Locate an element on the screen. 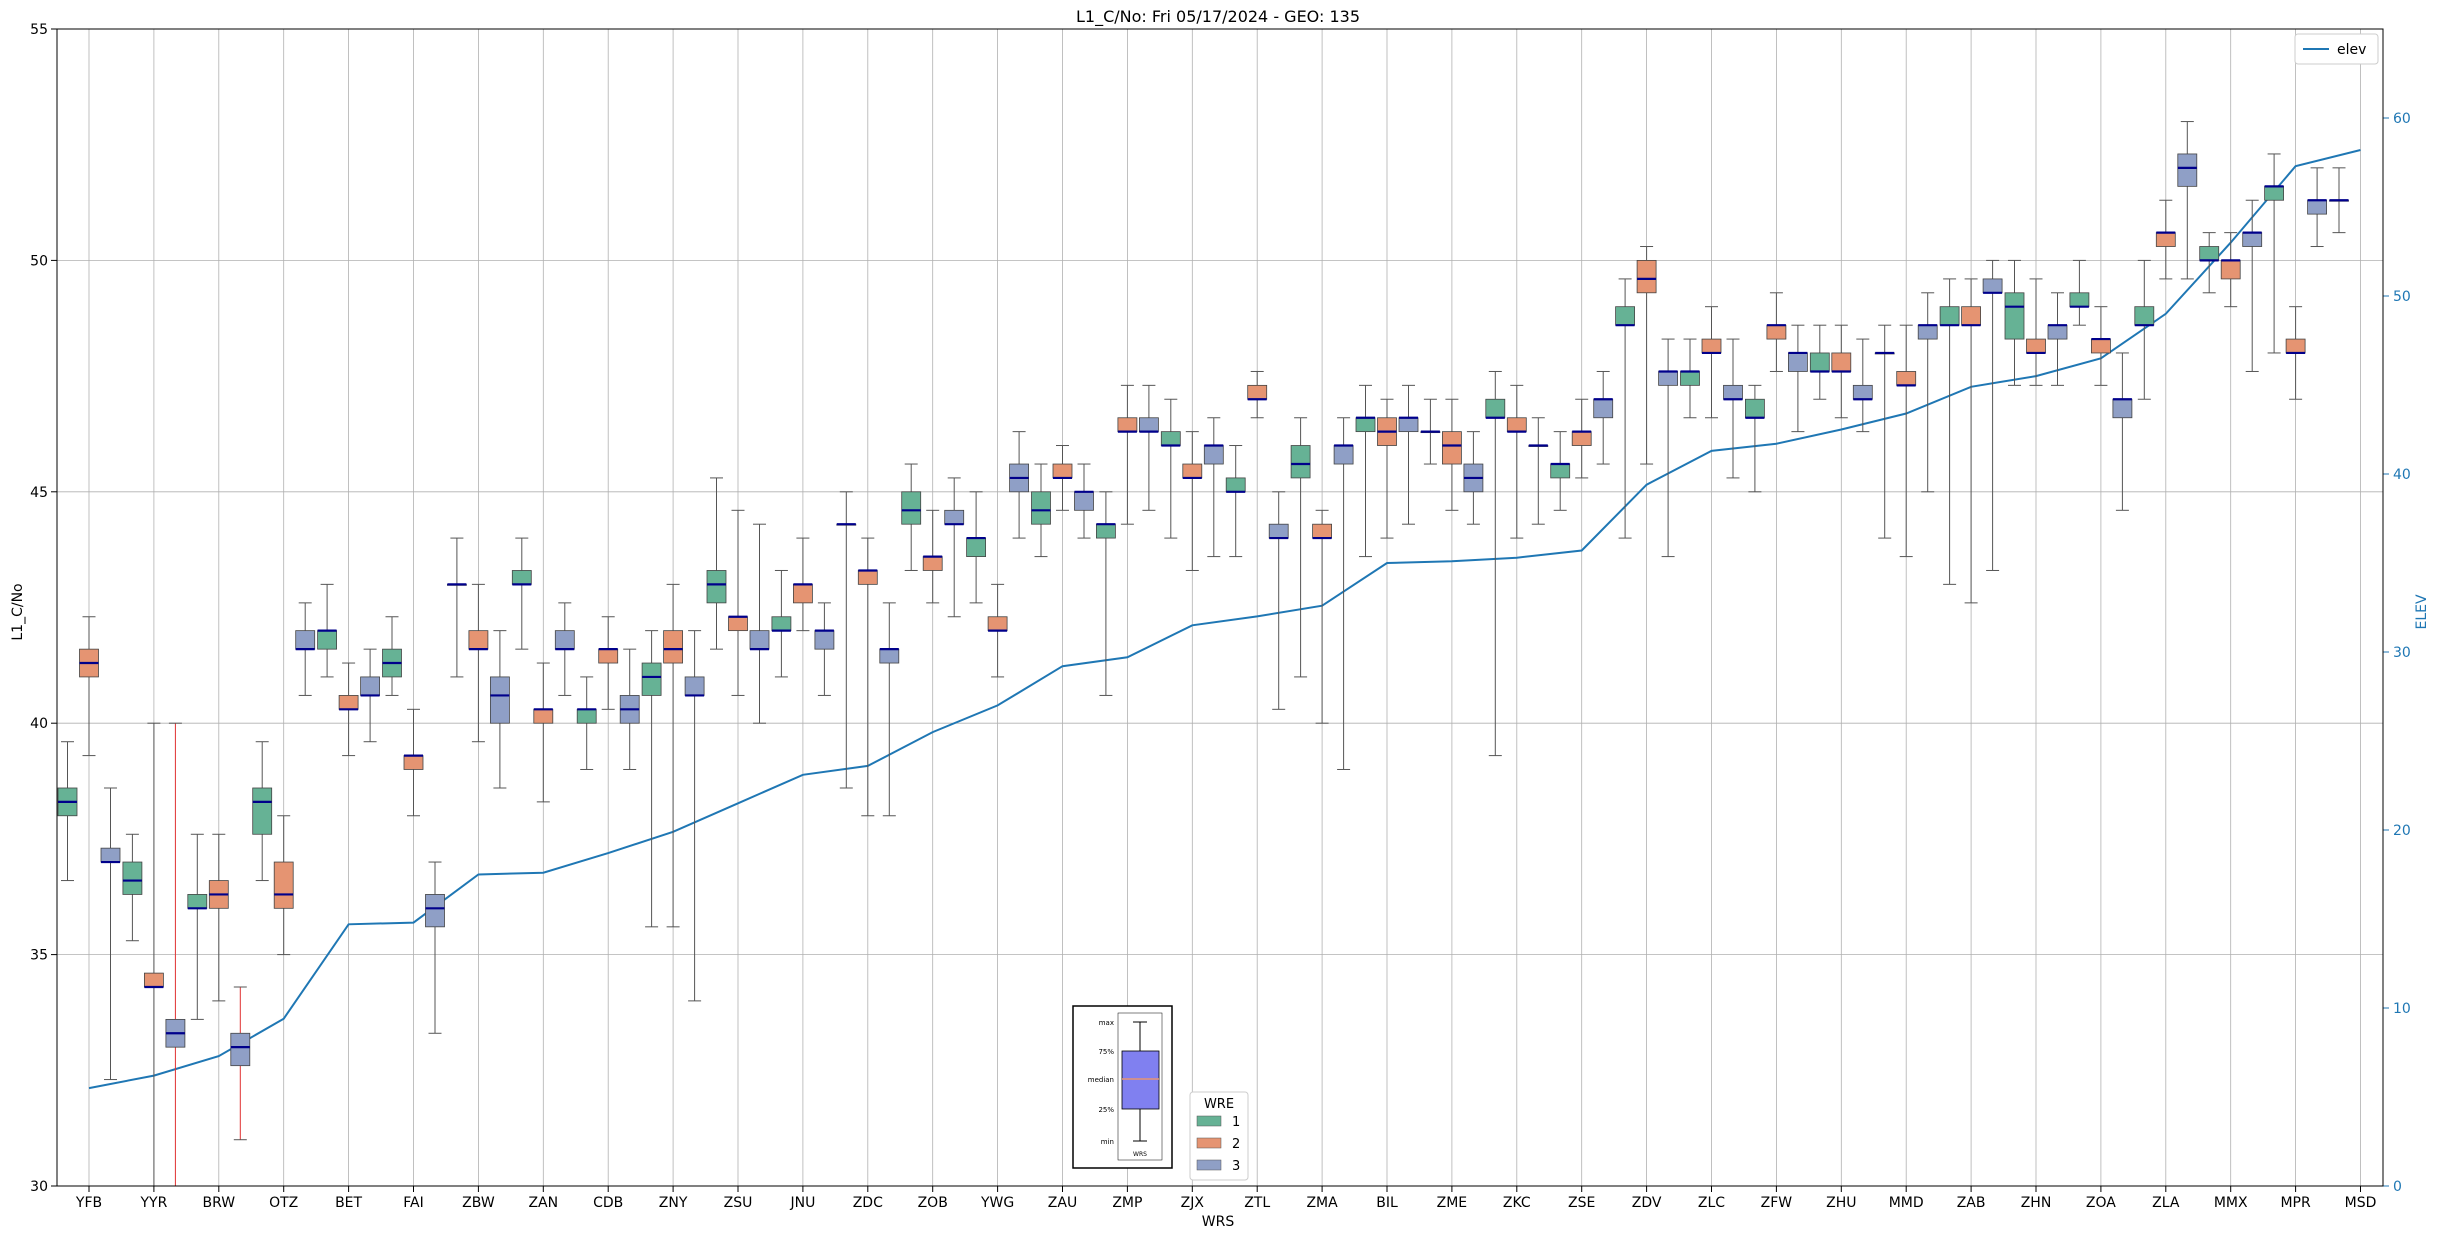 This screenshot has width=2439, height=1238. box-key-label-min: min is located at coordinates (1107, 1142).